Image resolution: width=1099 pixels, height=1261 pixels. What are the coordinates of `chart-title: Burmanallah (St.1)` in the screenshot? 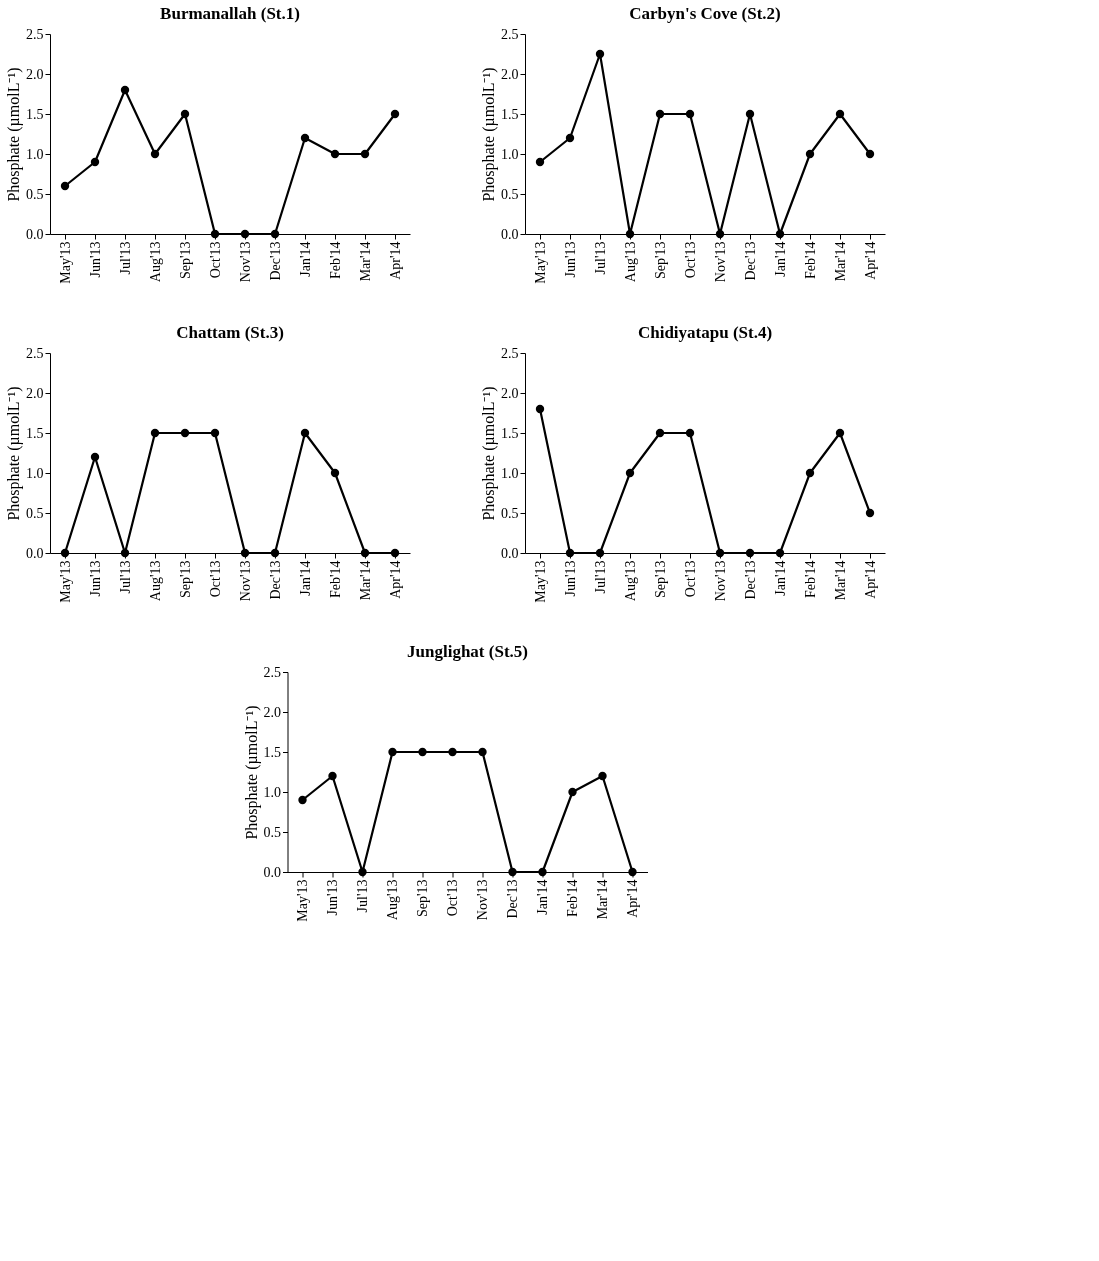 It's located at (230, 13).